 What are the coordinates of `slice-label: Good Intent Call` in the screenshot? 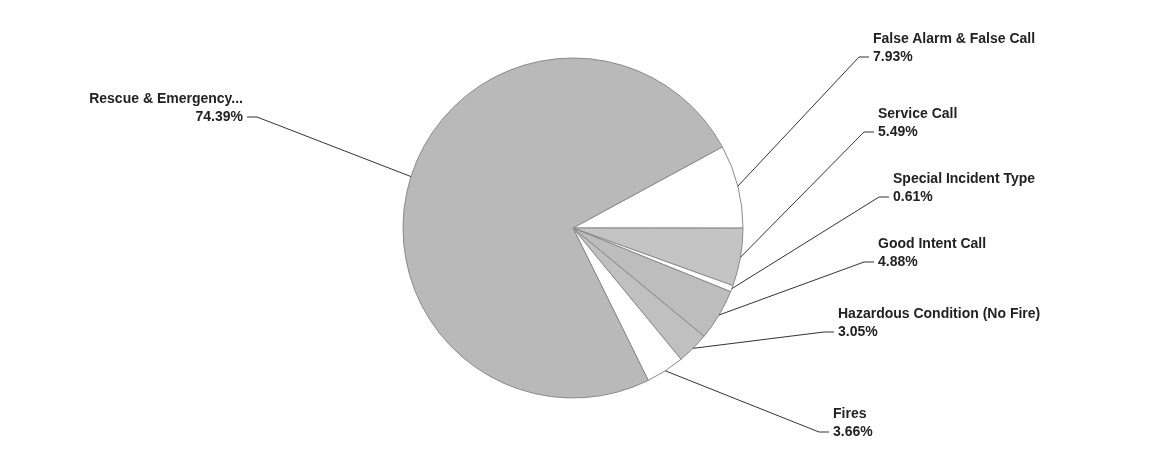 It's located at (932, 243).